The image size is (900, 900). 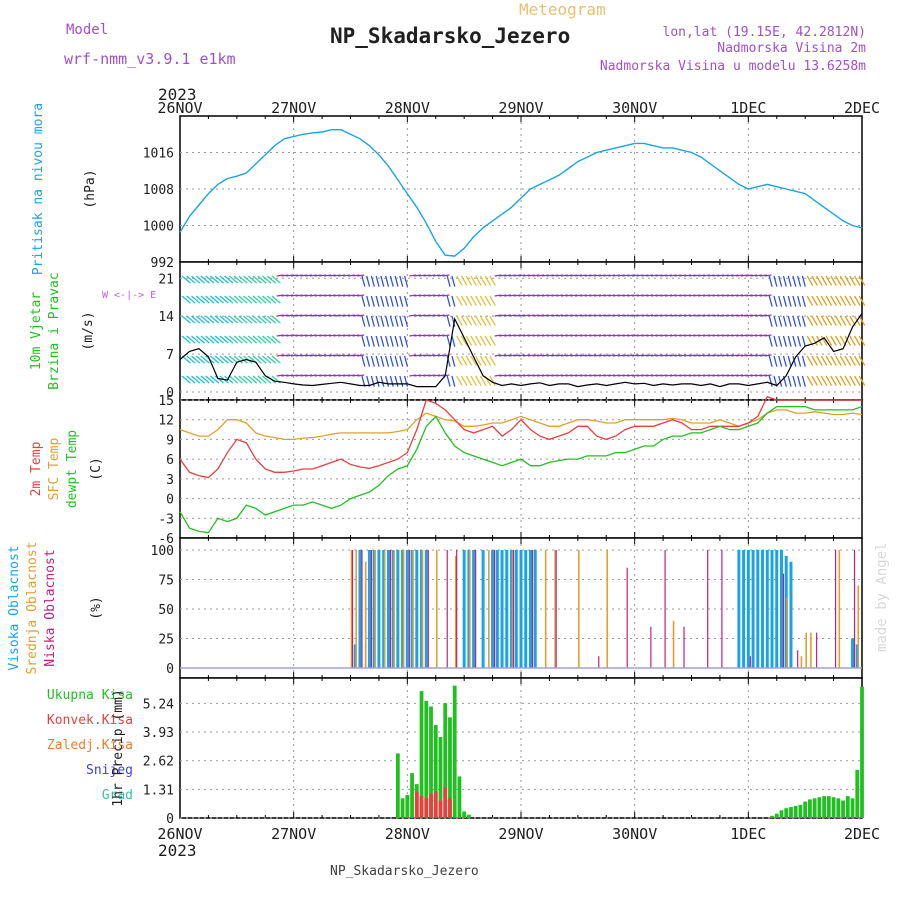 I want to click on y-tick-label: 0, so click(x=170, y=393).